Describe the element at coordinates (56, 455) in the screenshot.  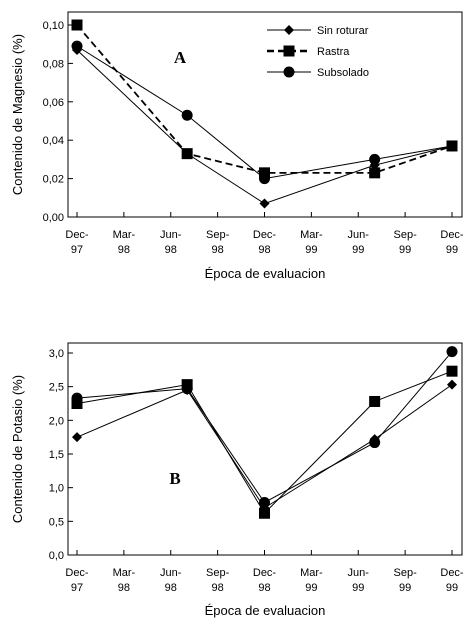
I see `y-tick-label: 1,5` at that location.